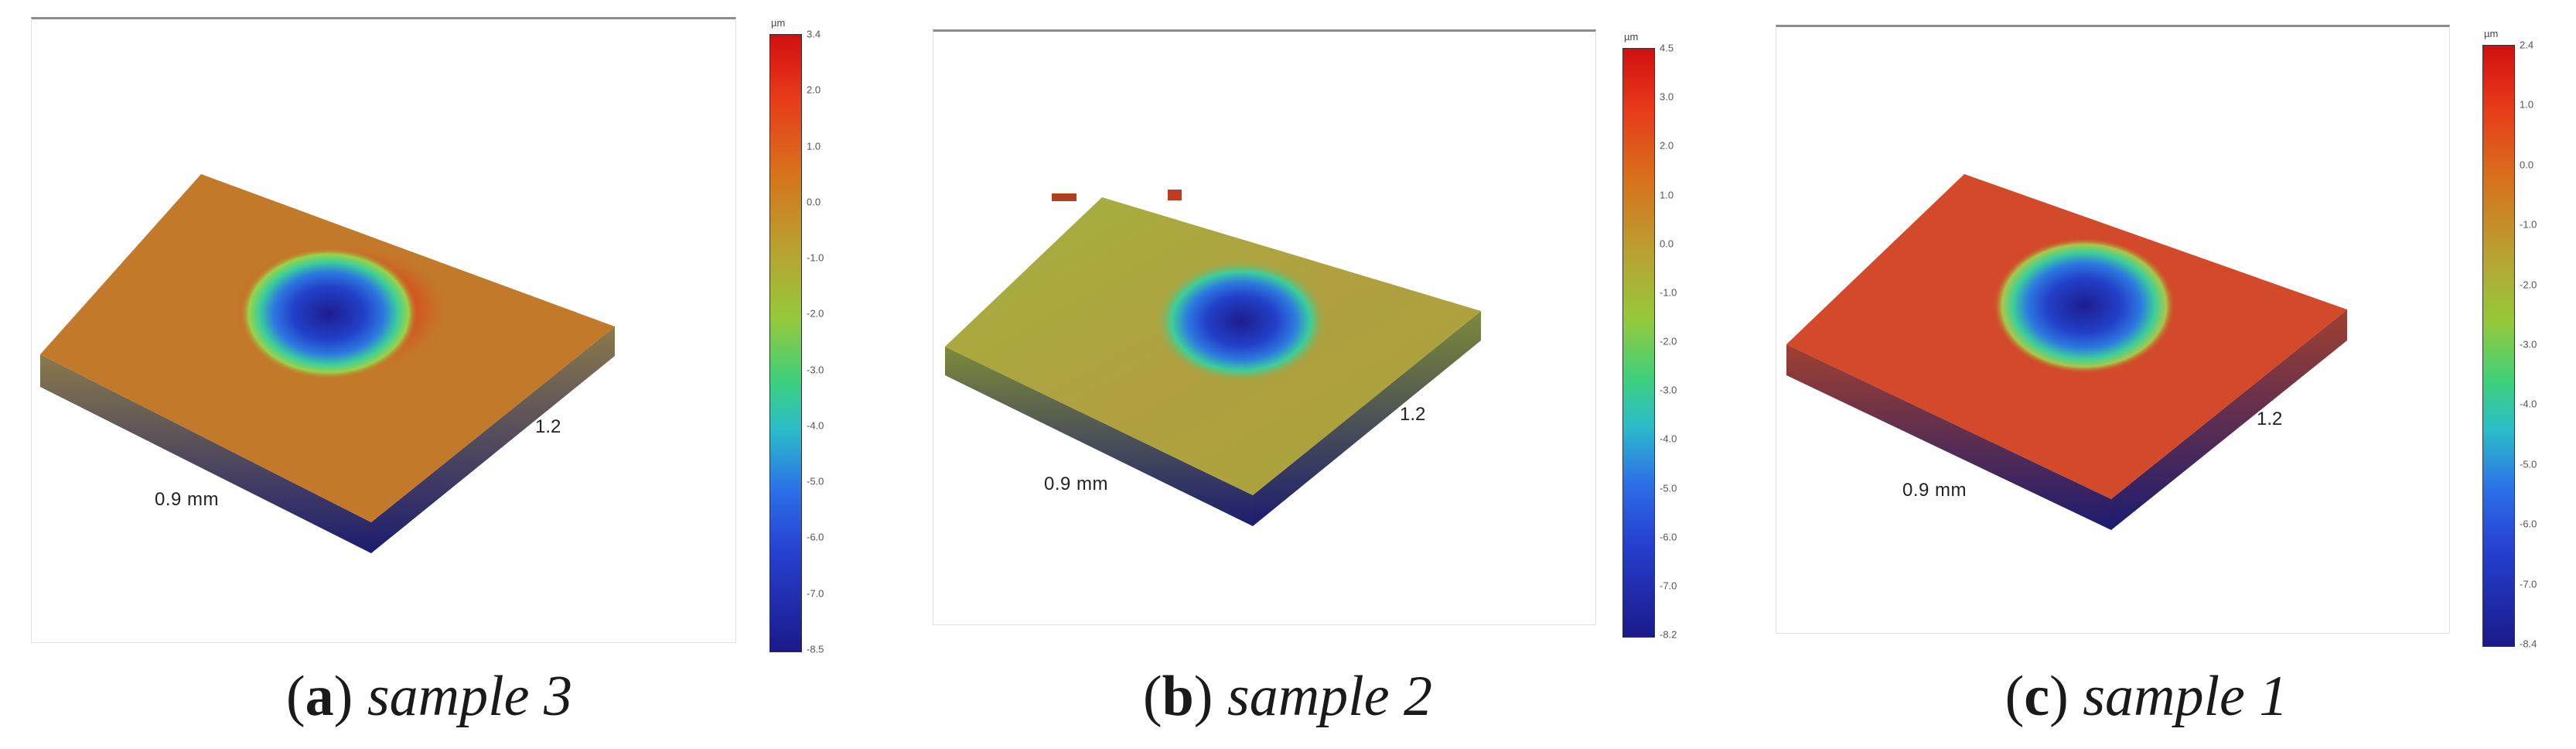 The width and height of the screenshot is (2576, 749). What do you see at coordinates (1667, 48) in the screenshot?
I see `colorbar-tick-label: 4.5` at bounding box center [1667, 48].